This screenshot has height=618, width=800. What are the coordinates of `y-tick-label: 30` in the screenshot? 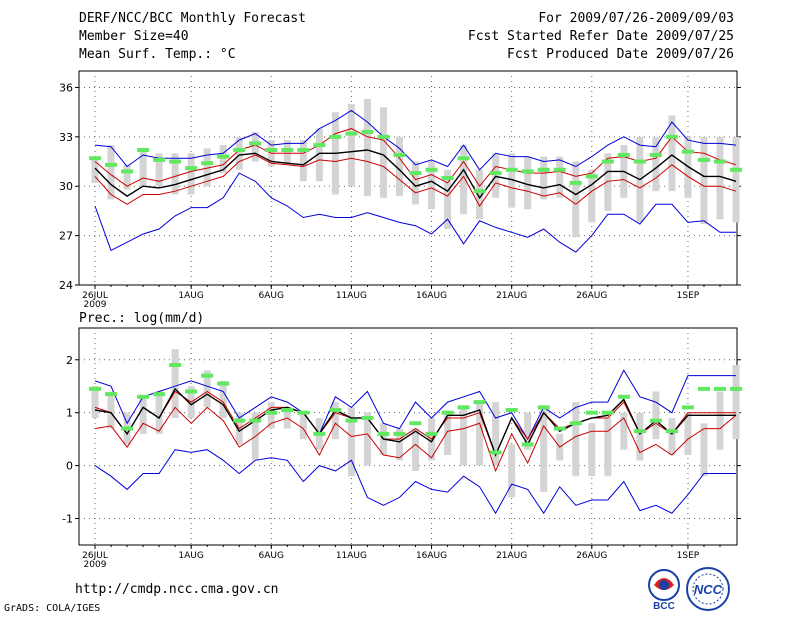 It's located at (66, 186).